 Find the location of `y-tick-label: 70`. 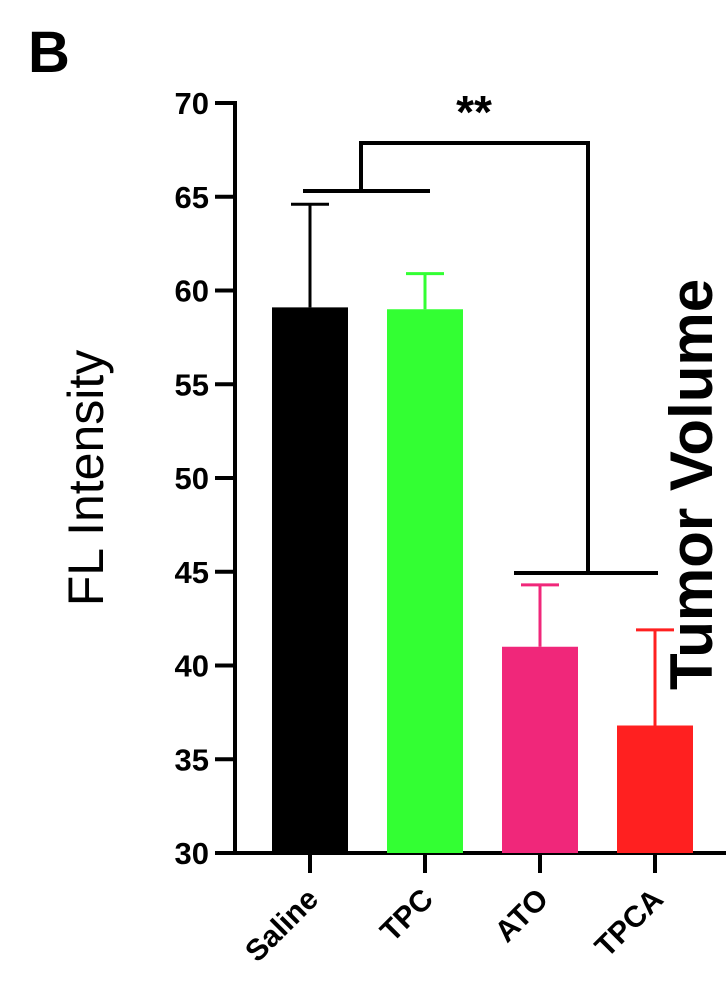

y-tick-label: 70 is located at coordinates (192, 103).